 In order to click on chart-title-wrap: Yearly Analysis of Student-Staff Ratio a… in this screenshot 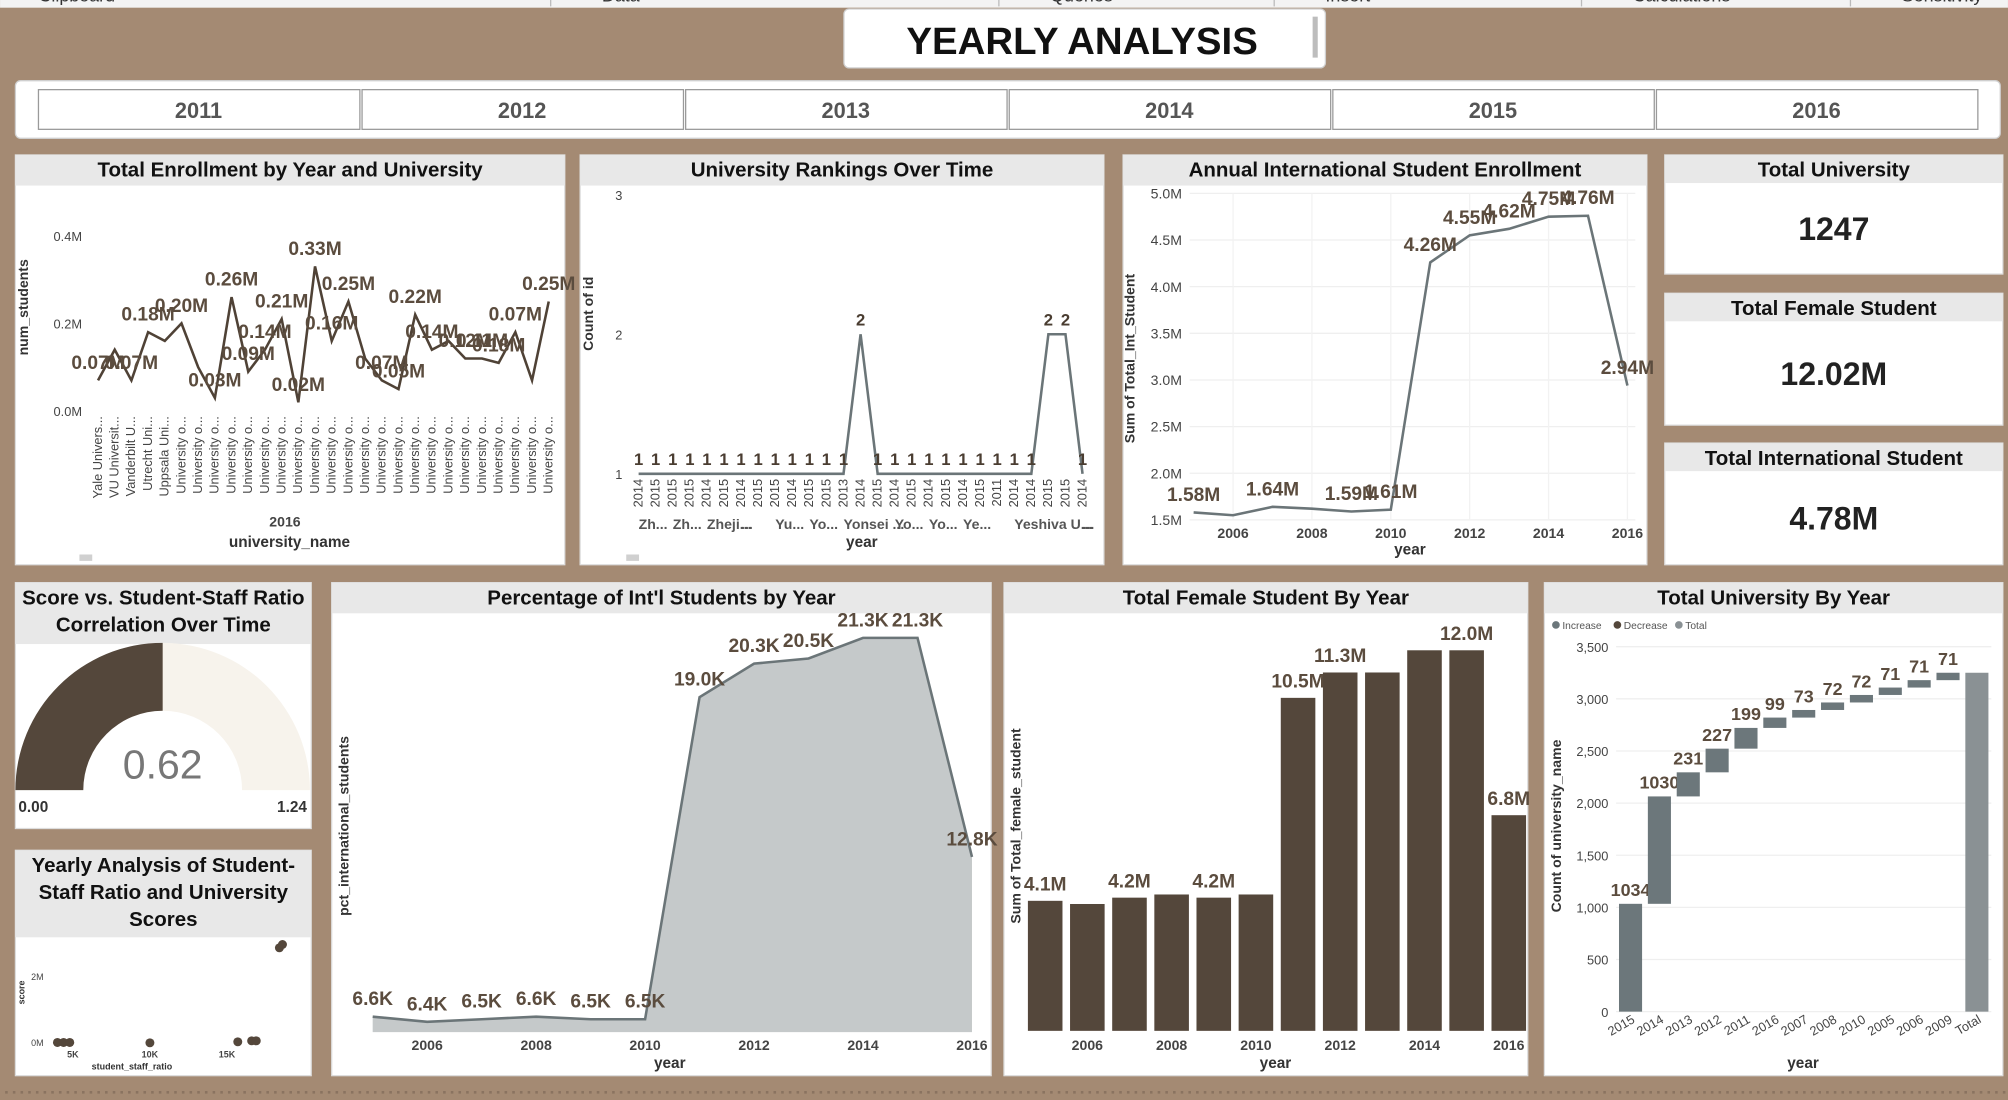, I will do `click(163, 894)`.